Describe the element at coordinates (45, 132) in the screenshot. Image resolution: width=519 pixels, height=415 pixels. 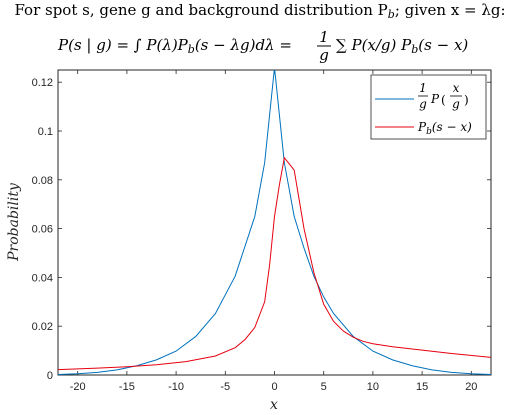
I see `y-tick-label: 0.1` at that location.